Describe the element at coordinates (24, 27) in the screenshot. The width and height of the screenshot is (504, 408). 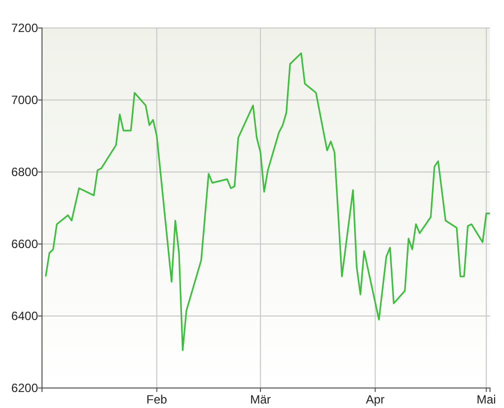
I see `y-tick-label: 7200` at that location.